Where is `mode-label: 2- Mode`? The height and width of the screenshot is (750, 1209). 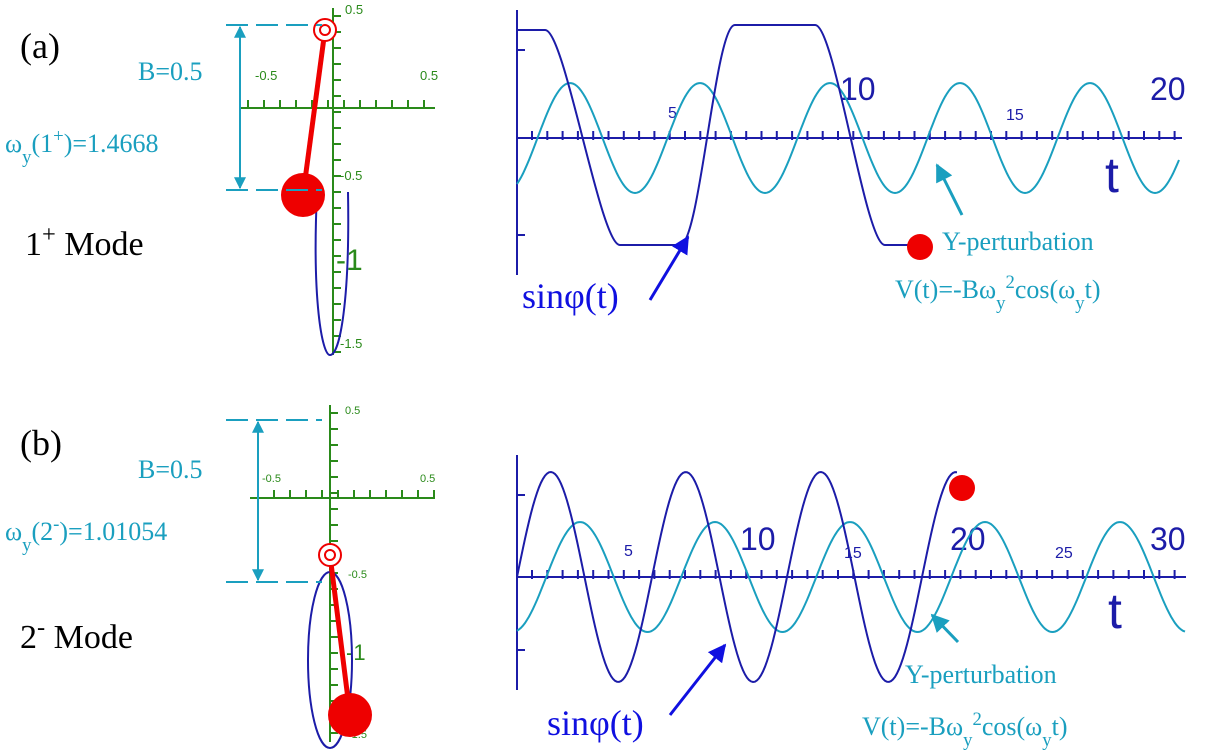 mode-label: 2- Mode is located at coordinates (76, 635).